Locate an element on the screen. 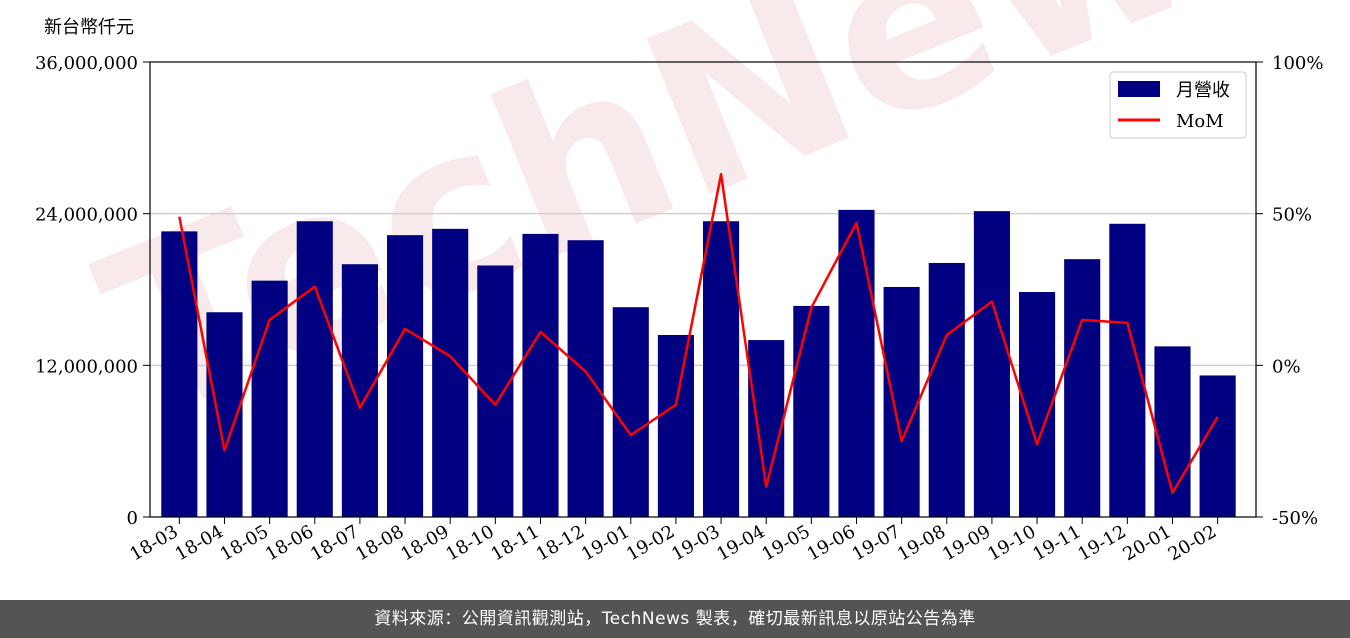 This screenshot has height=638, width=1350. x-tick-label: 19-04 is located at coordinates (740, 543).